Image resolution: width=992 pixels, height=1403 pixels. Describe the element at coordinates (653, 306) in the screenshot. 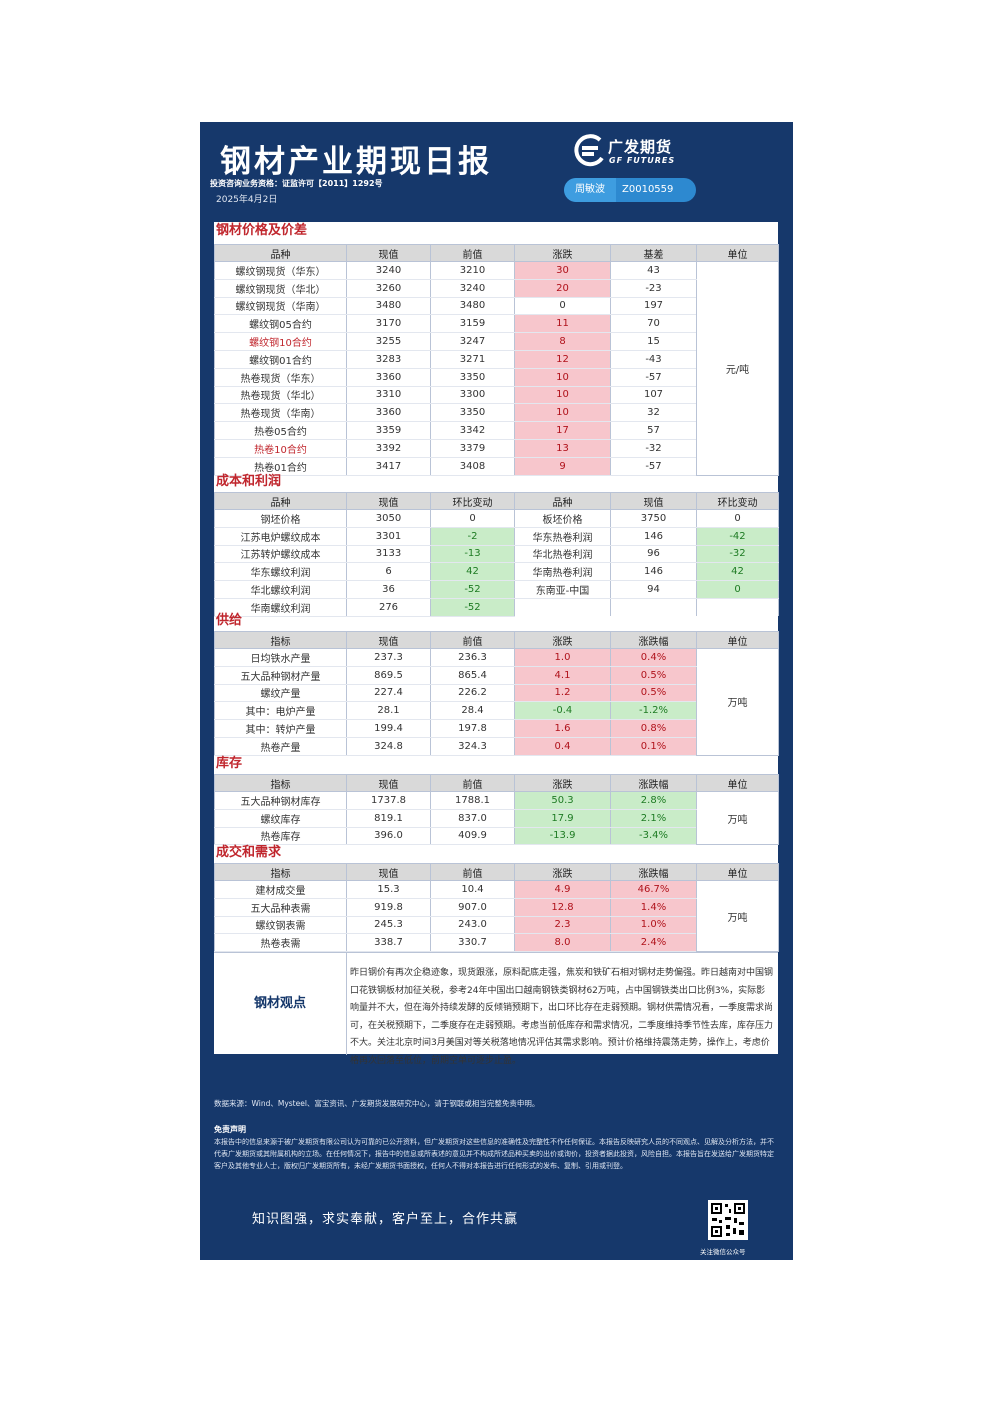

I see `basis-value: 197` at that location.